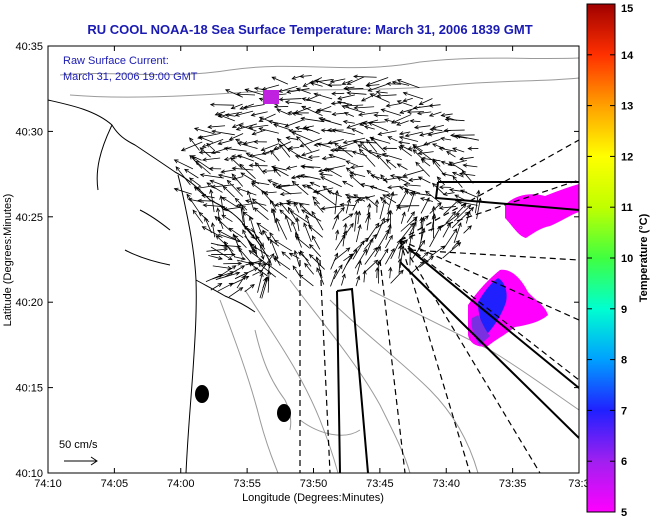 This screenshot has height=519, width=651. I want to click on colorbar-tick-label: 5, so click(624, 513).